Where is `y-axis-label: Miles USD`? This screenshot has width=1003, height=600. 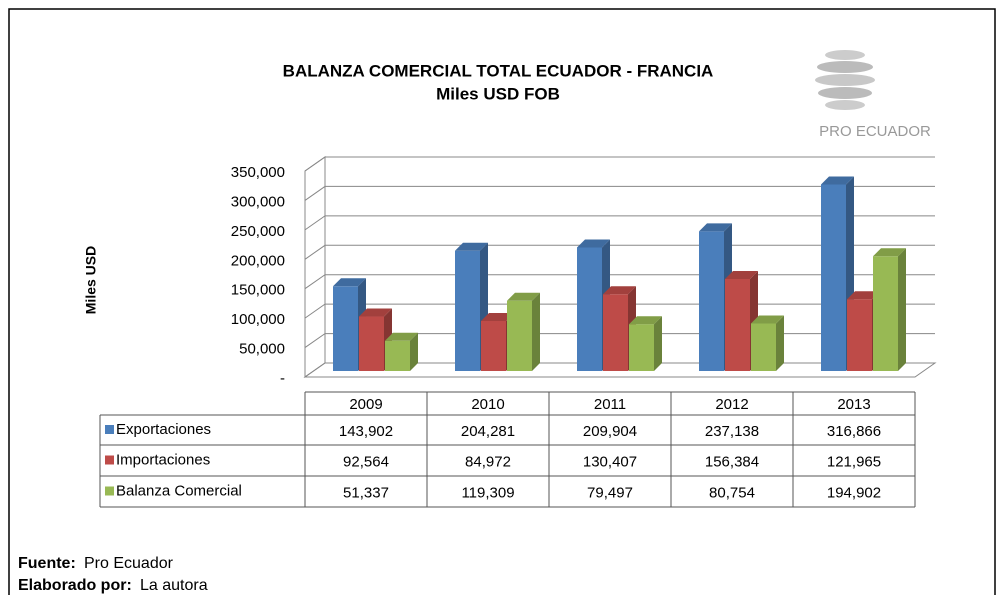 y-axis-label: Miles USD is located at coordinates (91, 280).